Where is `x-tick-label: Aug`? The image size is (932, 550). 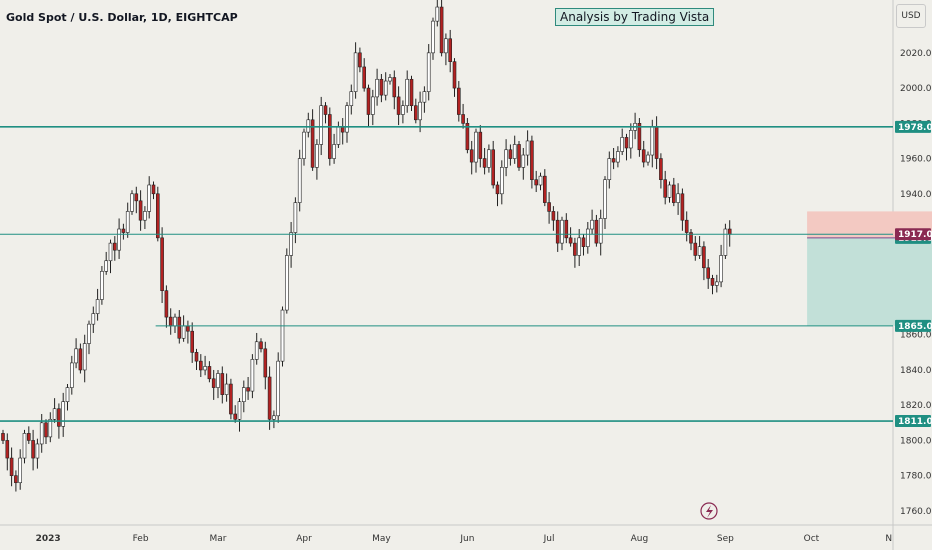 x-tick-label: Aug is located at coordinates (640, 539).